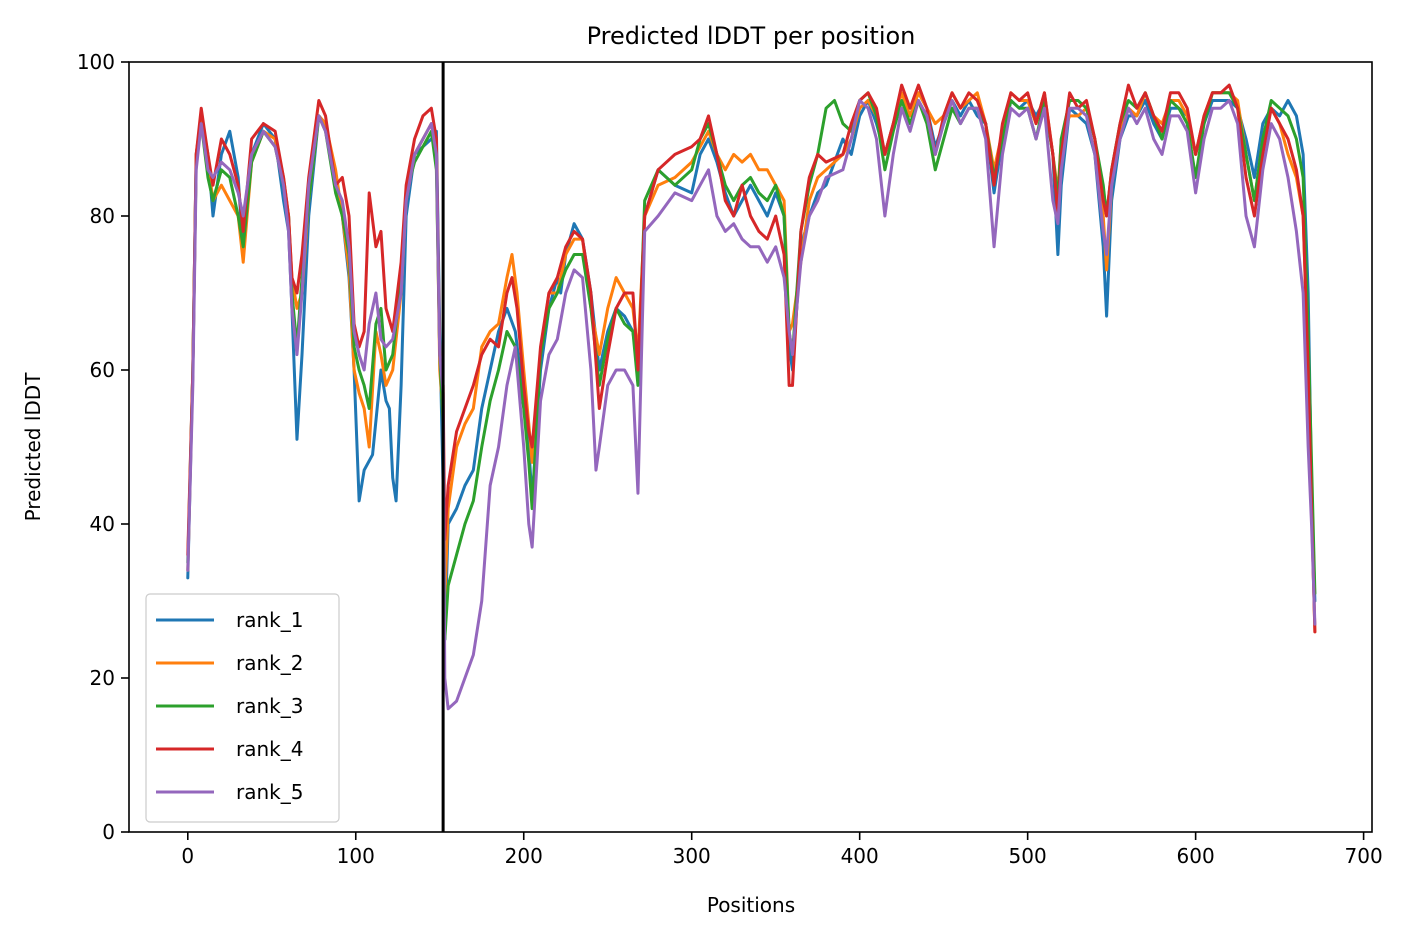 This screenshot has width=1410, height=944. I want to click on x-tick-label: 200, so click(524, 856).